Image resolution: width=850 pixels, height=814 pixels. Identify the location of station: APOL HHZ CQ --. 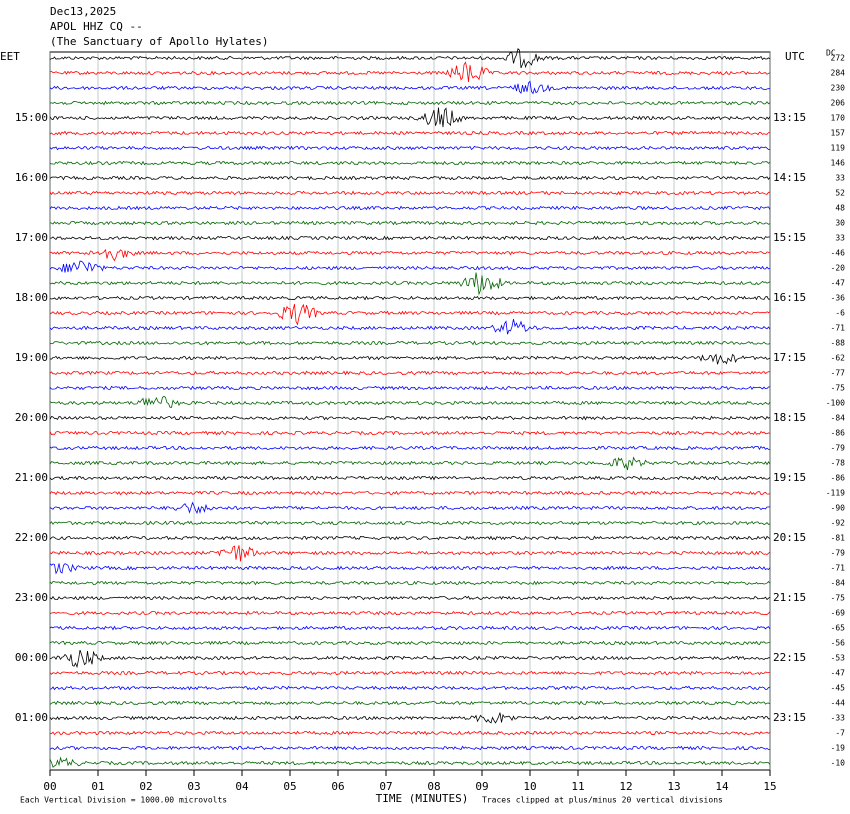
(96, 26).